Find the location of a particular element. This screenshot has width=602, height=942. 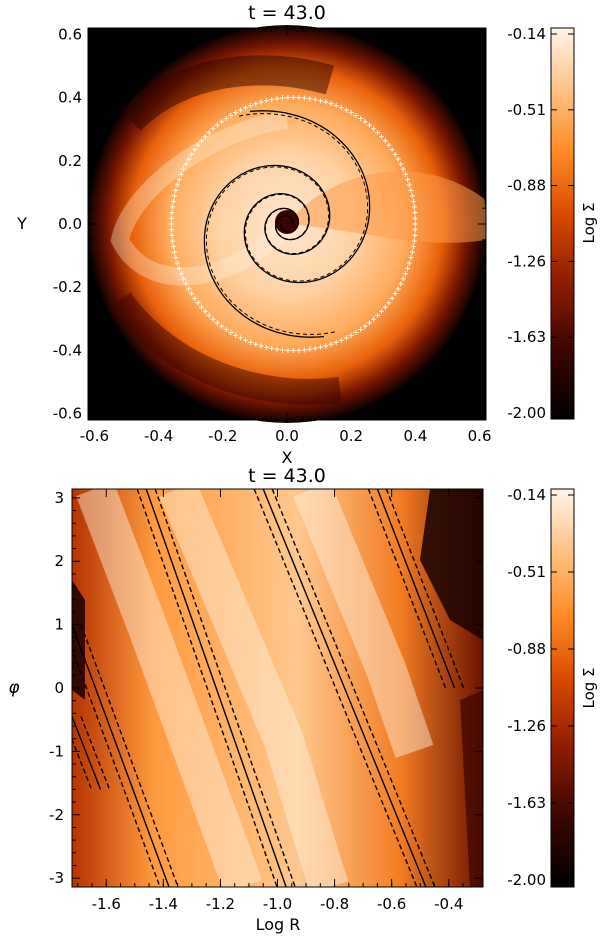

bottom-x-tick-label: -1.0 is located at coordinates (277, 904).